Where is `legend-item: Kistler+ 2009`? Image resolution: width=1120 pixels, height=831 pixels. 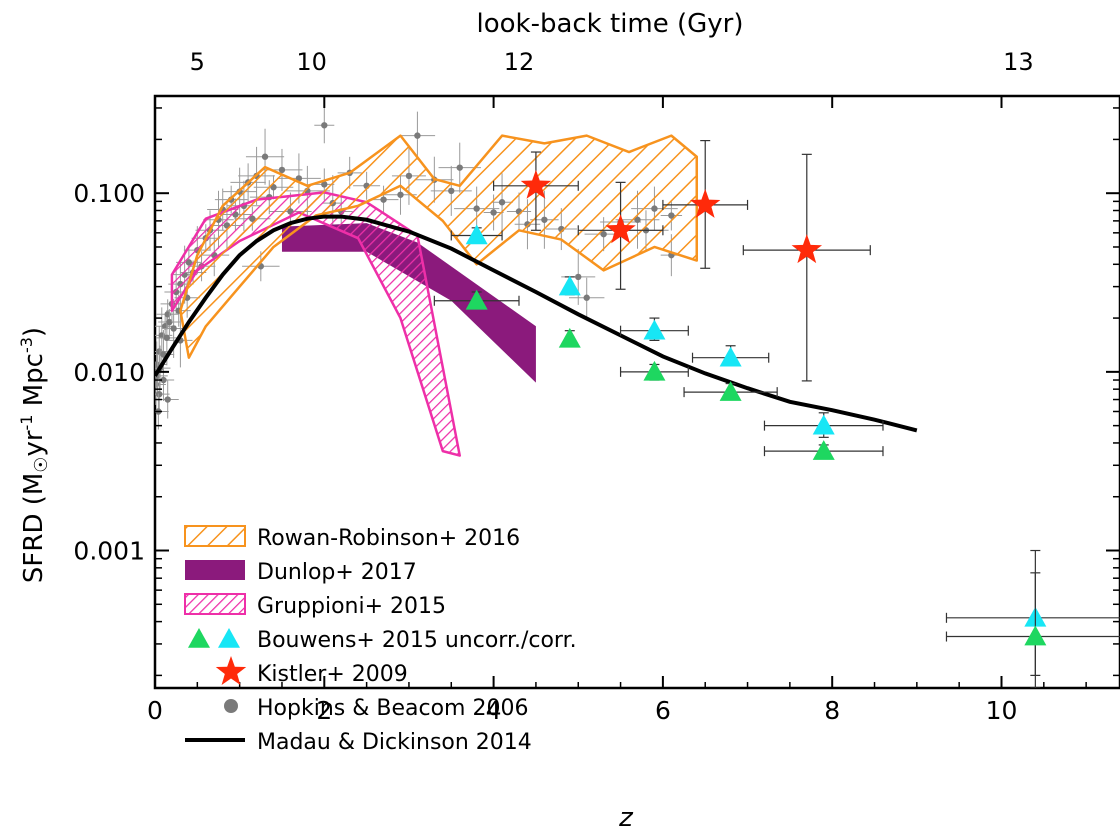 legend-item: Kistler+ 2009 is located at coordinates (311, 671).